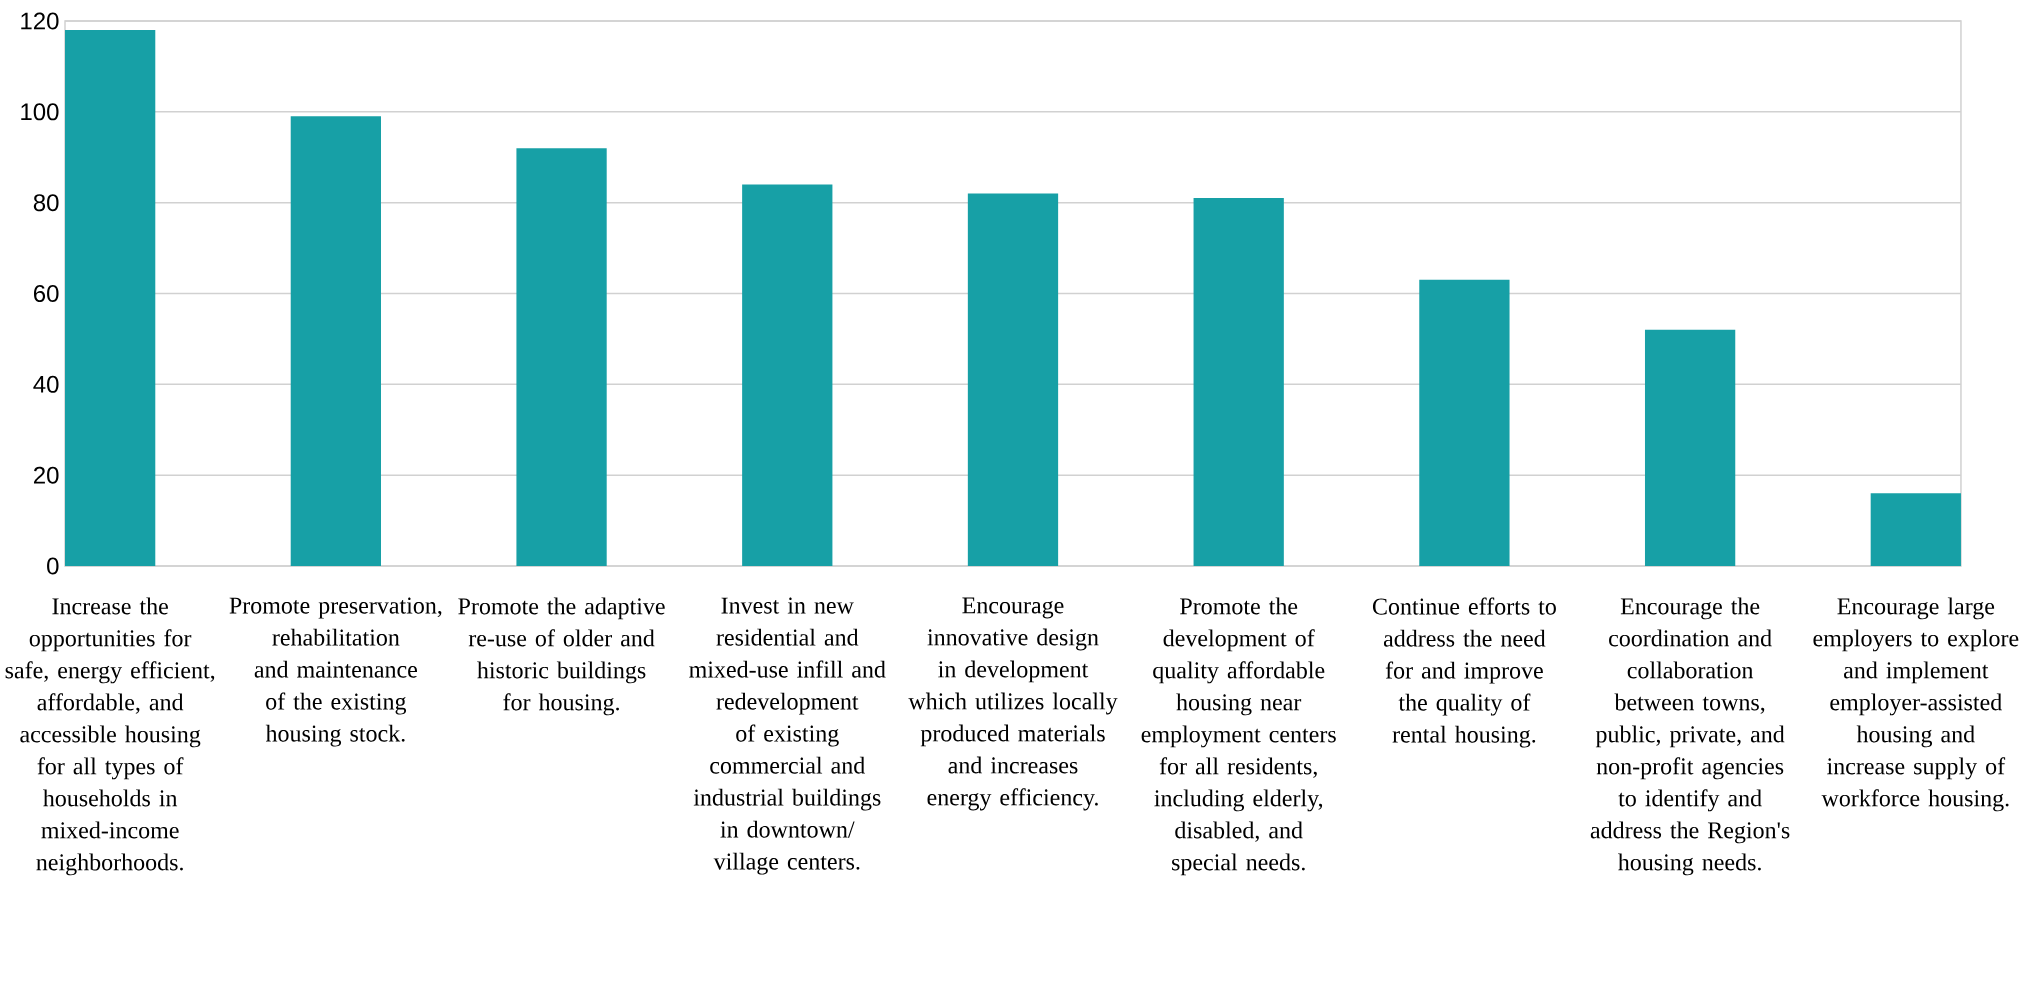 The image size is (2040, 989). What do you see at coordinates (53, 566) in the screenshot?
I see `y-tick-label: 0` at bounding box center [53, 566].